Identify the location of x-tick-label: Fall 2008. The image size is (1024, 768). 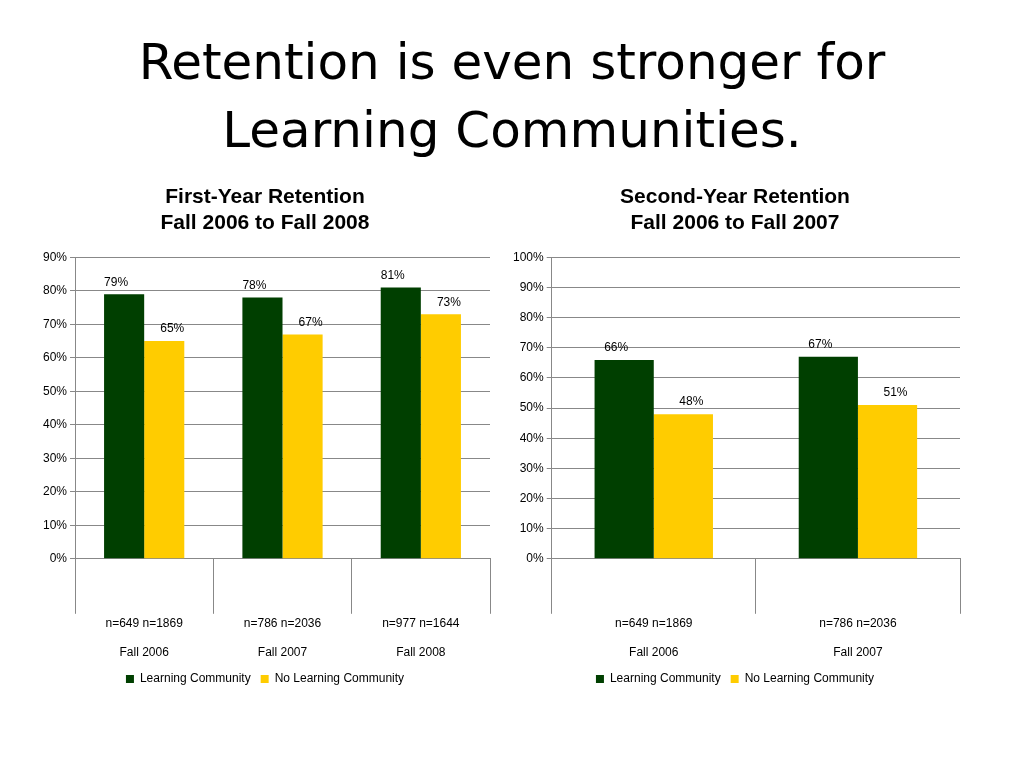
(421, 652).